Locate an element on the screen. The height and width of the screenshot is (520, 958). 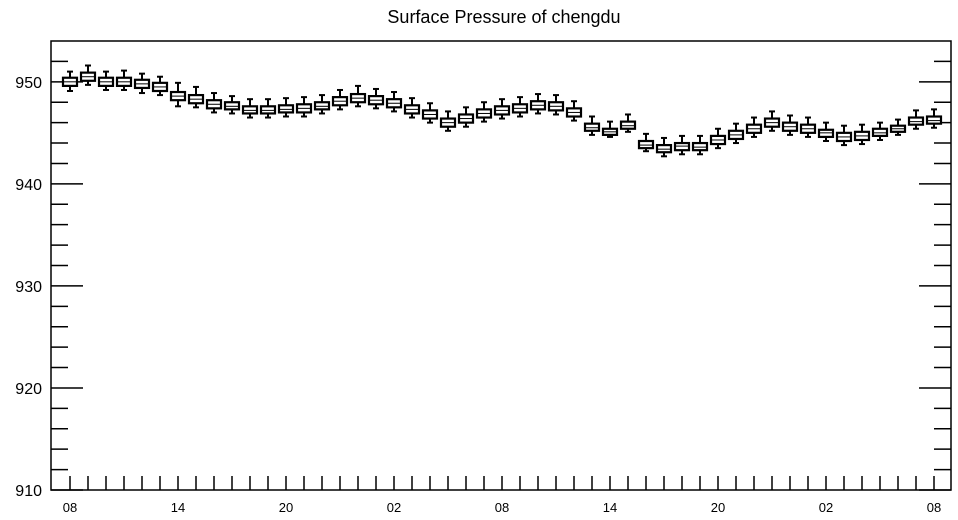
chart-title: Surface Pressure of chengdu is located at coordinates (503, 17).